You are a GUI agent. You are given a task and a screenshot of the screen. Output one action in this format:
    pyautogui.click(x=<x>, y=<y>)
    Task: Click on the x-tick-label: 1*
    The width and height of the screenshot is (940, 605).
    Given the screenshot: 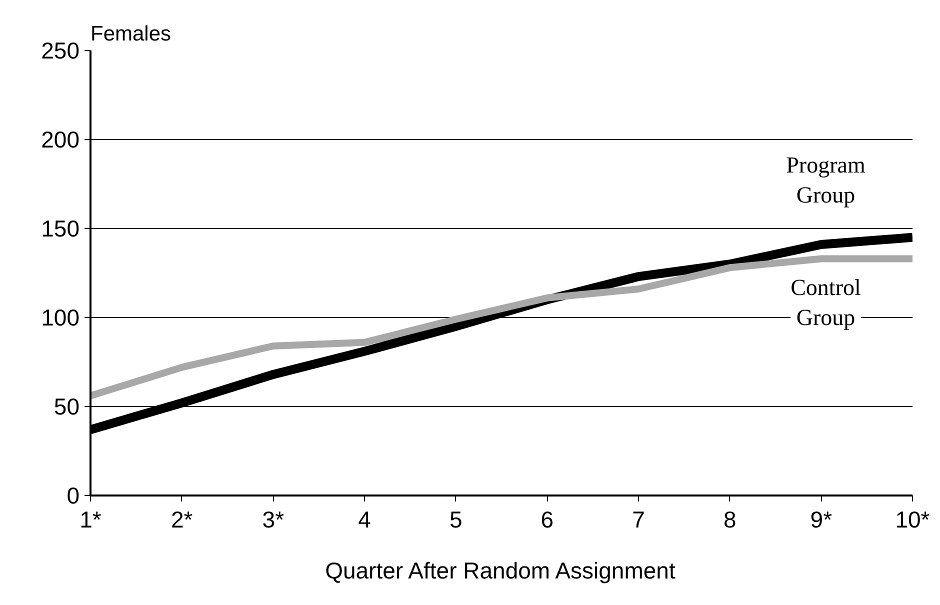 What is the action you would take?
    pyautogui.click(x=91, y=519)
    